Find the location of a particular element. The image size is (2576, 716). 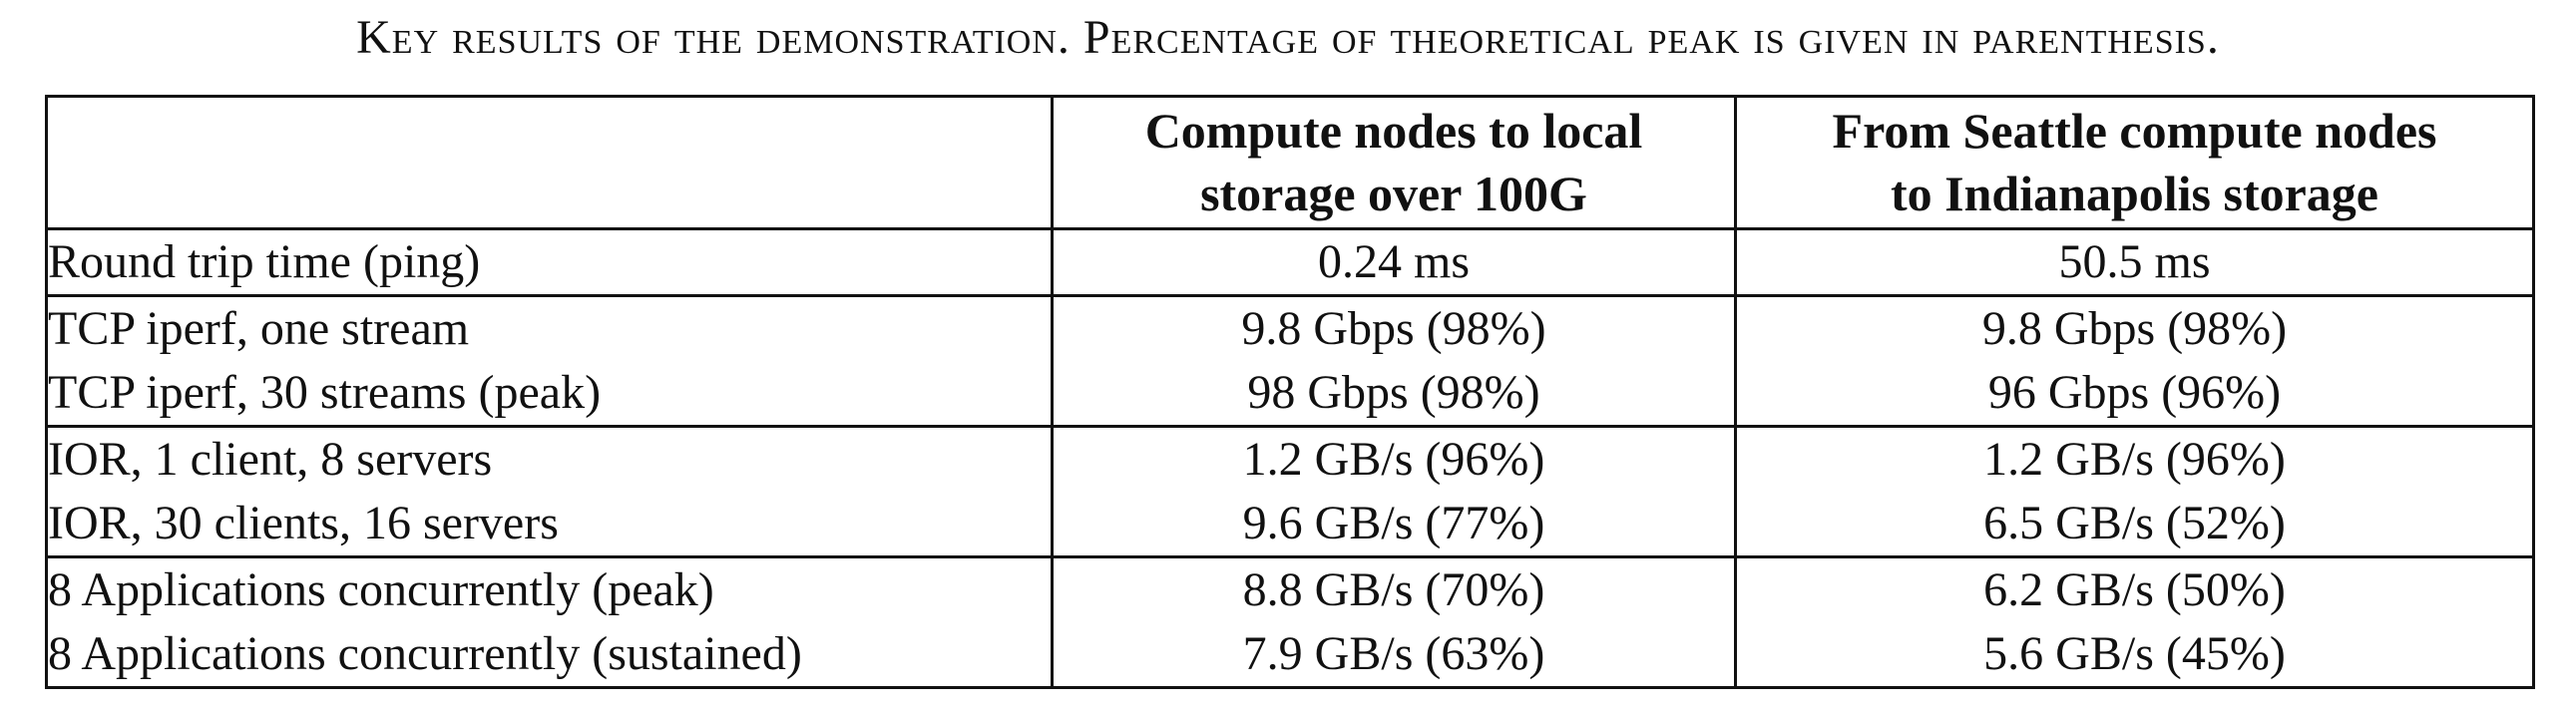

table-row: Round trip time (ping) 0.24 ms 50.5 ms is located at coordinates (1290, 262).